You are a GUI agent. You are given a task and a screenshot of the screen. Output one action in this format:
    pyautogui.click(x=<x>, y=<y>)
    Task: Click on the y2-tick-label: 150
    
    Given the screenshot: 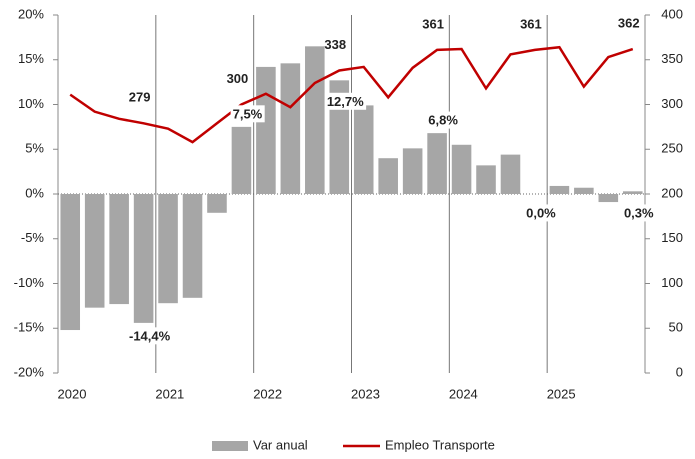 What is the action you would take?
    pyautogui.click(x=672, y=237)
    